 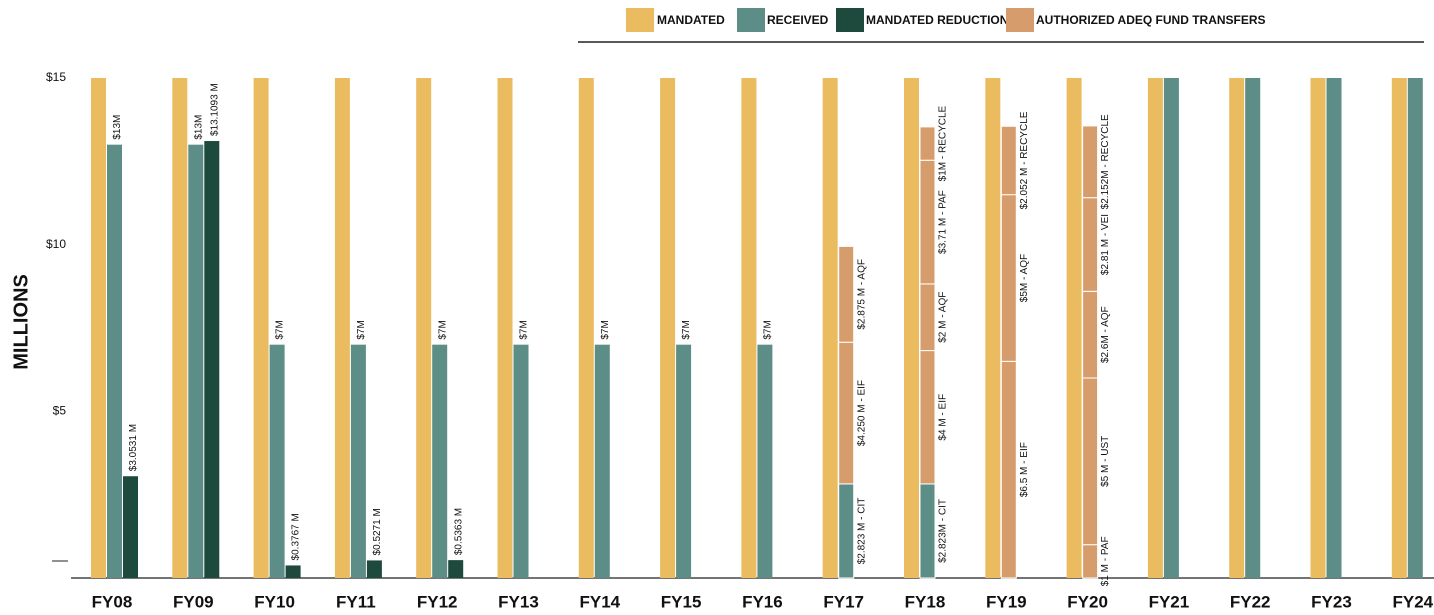 I want to click on x-tick-label: FY15, so click(x=681, y=601).